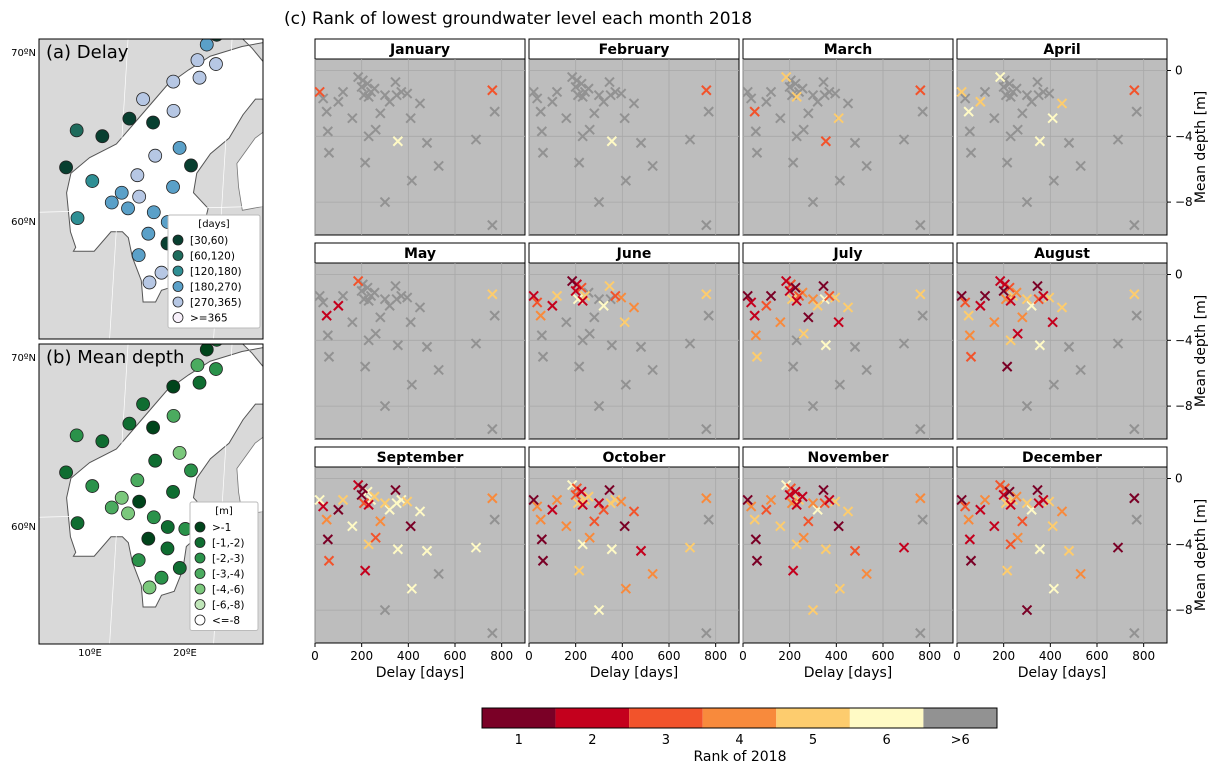 The width and height of the screenshot is (1211, 765). Describe the element at coordinates (216, 288) in the screenshot. I see `legend-label: [180,270)` at that location.